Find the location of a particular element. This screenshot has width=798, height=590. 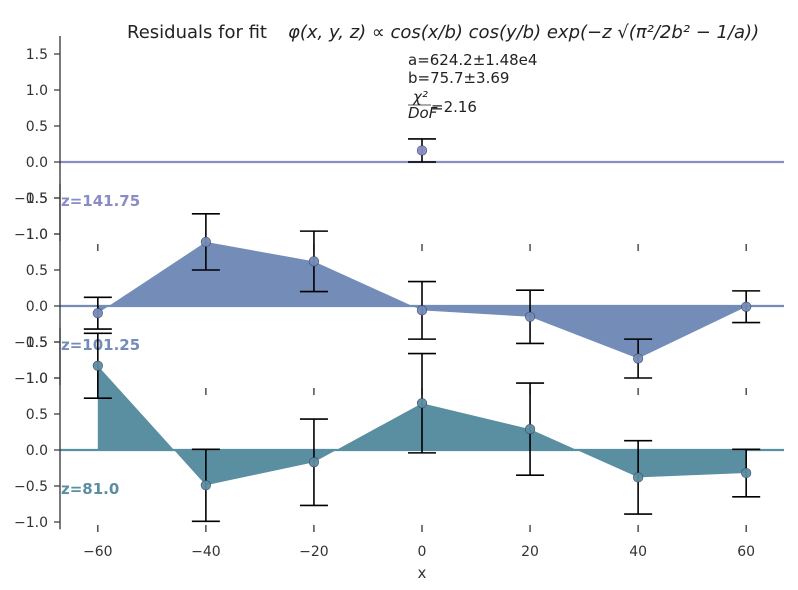

x-tick-label: 60 is located at coordinates (746, 552).